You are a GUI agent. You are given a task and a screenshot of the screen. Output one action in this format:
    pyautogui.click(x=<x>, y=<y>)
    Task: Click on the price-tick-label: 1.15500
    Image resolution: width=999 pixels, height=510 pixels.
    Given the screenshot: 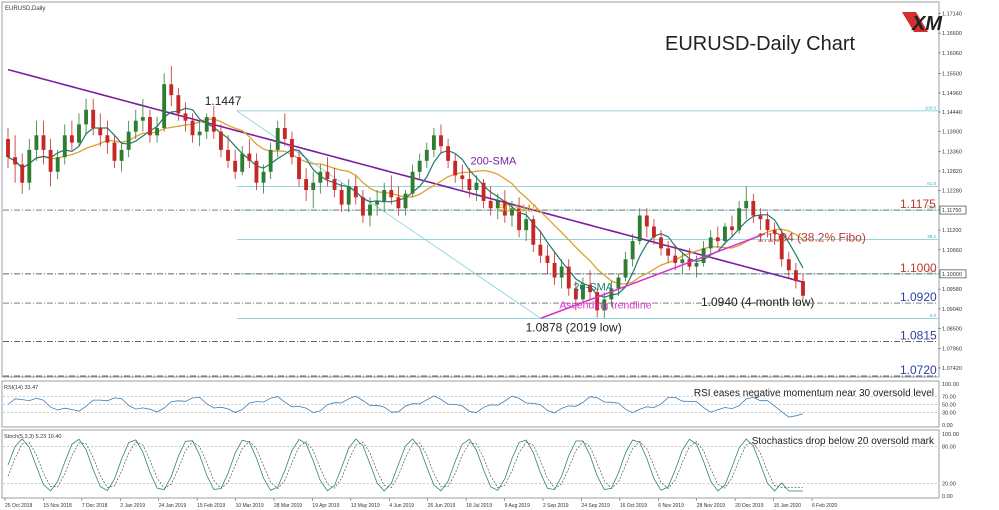 What is the action you would take?
    pyautogui.click(x=952, y=74)
    